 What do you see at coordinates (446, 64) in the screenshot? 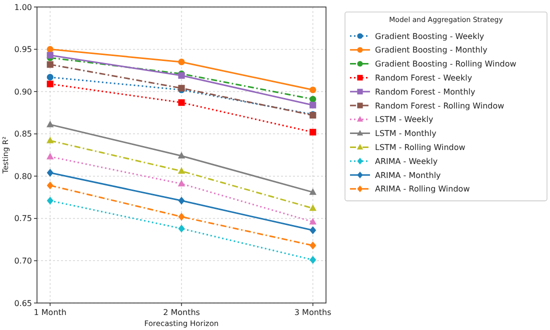
I see `legend-label: Gradient Boosting - Rolling Window` at bounding box center [446, 64].